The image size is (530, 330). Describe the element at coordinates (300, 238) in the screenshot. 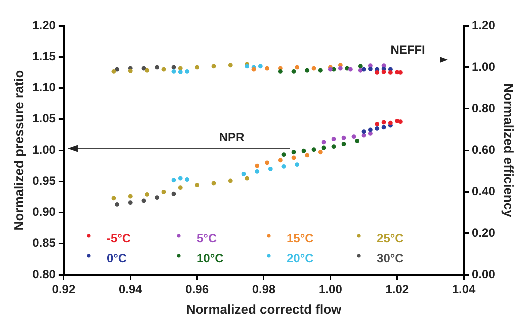

I see `legend-label: 15°C` at that location.